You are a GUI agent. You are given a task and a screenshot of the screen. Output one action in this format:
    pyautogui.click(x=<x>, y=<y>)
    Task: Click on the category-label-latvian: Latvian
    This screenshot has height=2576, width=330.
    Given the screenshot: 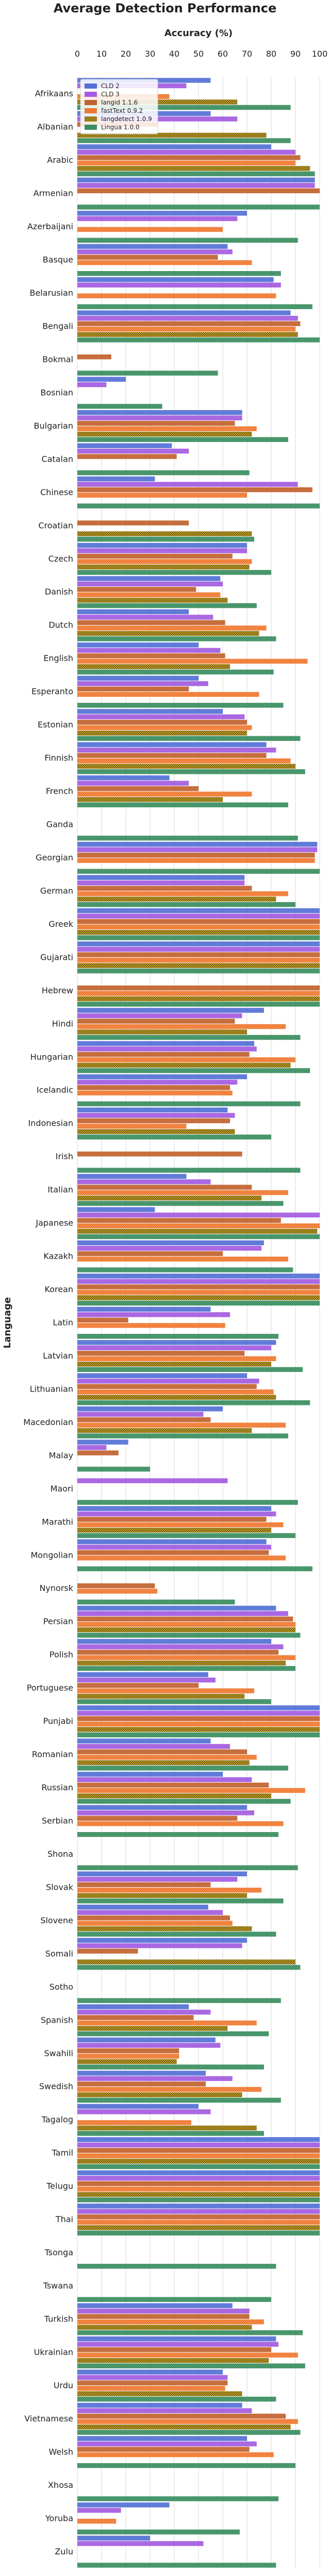 What is the action you would take?
    pyautogui.click(x=58, y=1356)
    